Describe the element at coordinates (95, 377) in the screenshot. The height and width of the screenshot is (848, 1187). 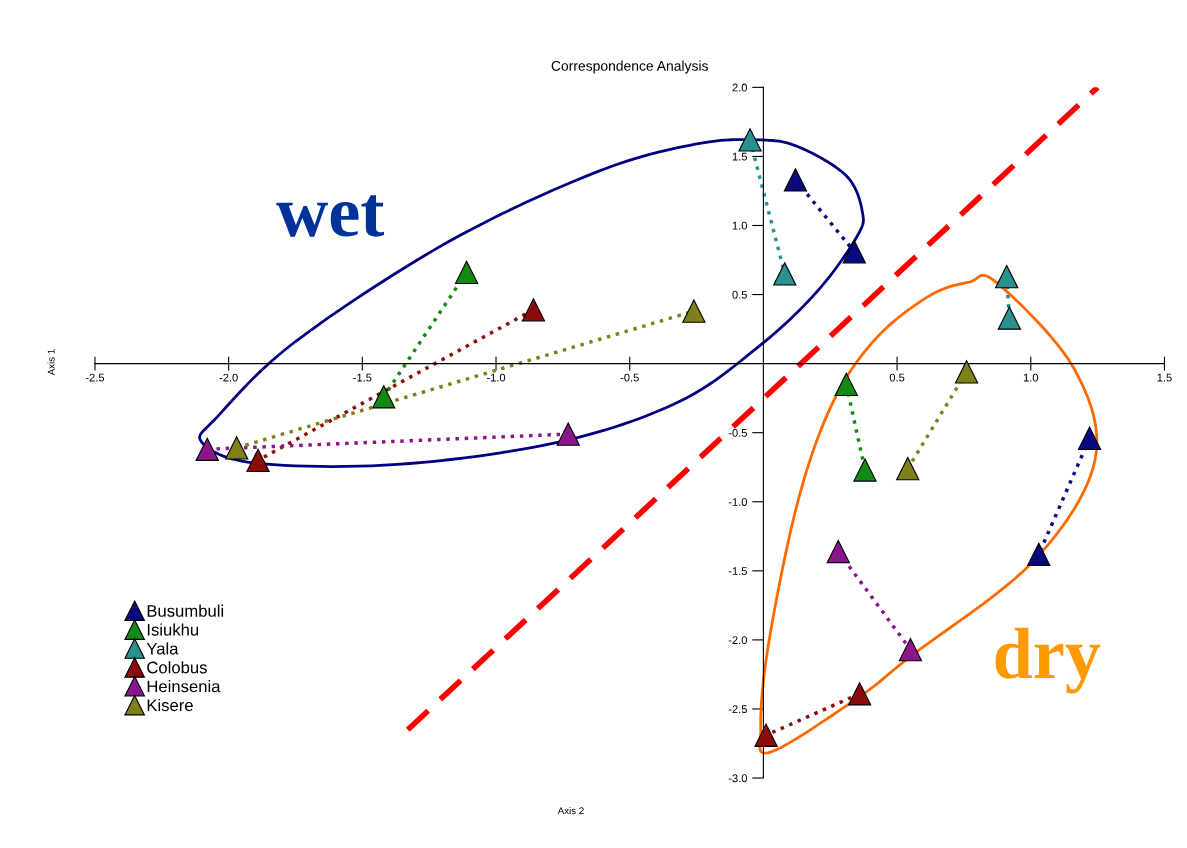
I see `x-tick-label: -2.5` at that location.